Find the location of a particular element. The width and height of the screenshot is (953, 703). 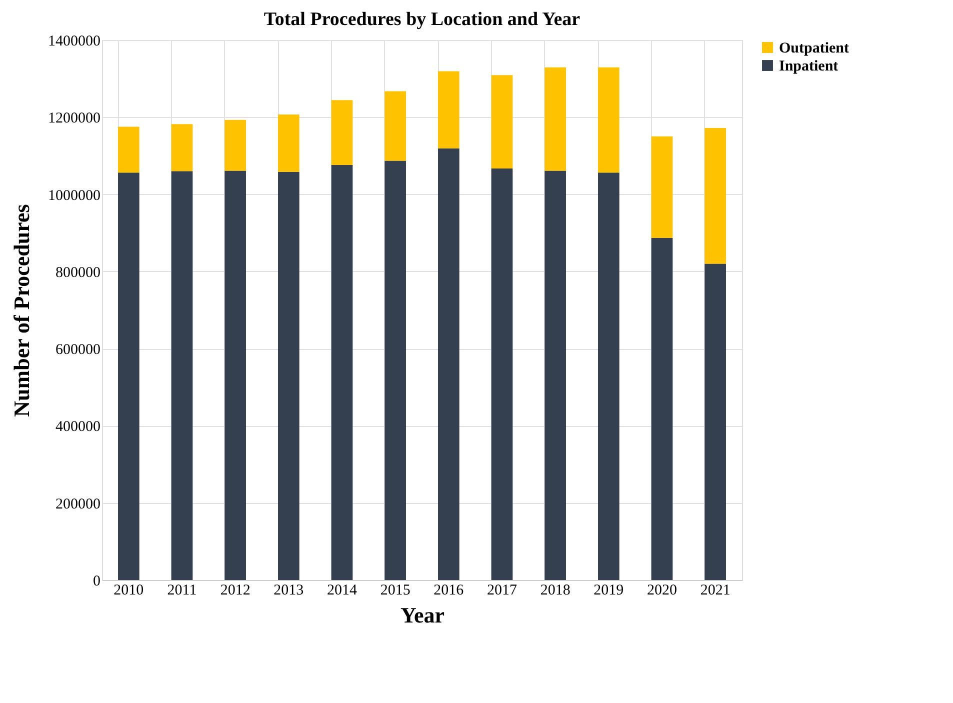

y-tick-label: 600000 is located at coordinates (78, 350).